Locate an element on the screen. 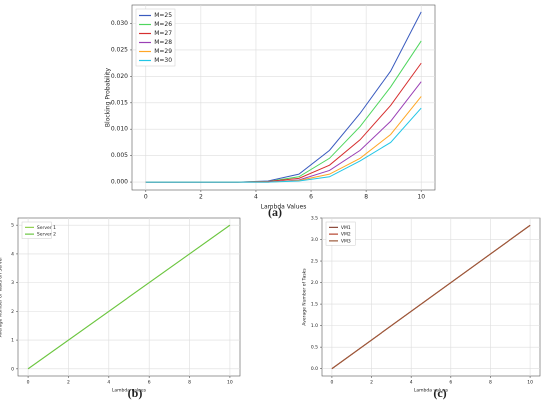 Image resolution: width=550 pixels, height=409 pixels. y-tick-label: 2 is located at coordinates (12, 312).